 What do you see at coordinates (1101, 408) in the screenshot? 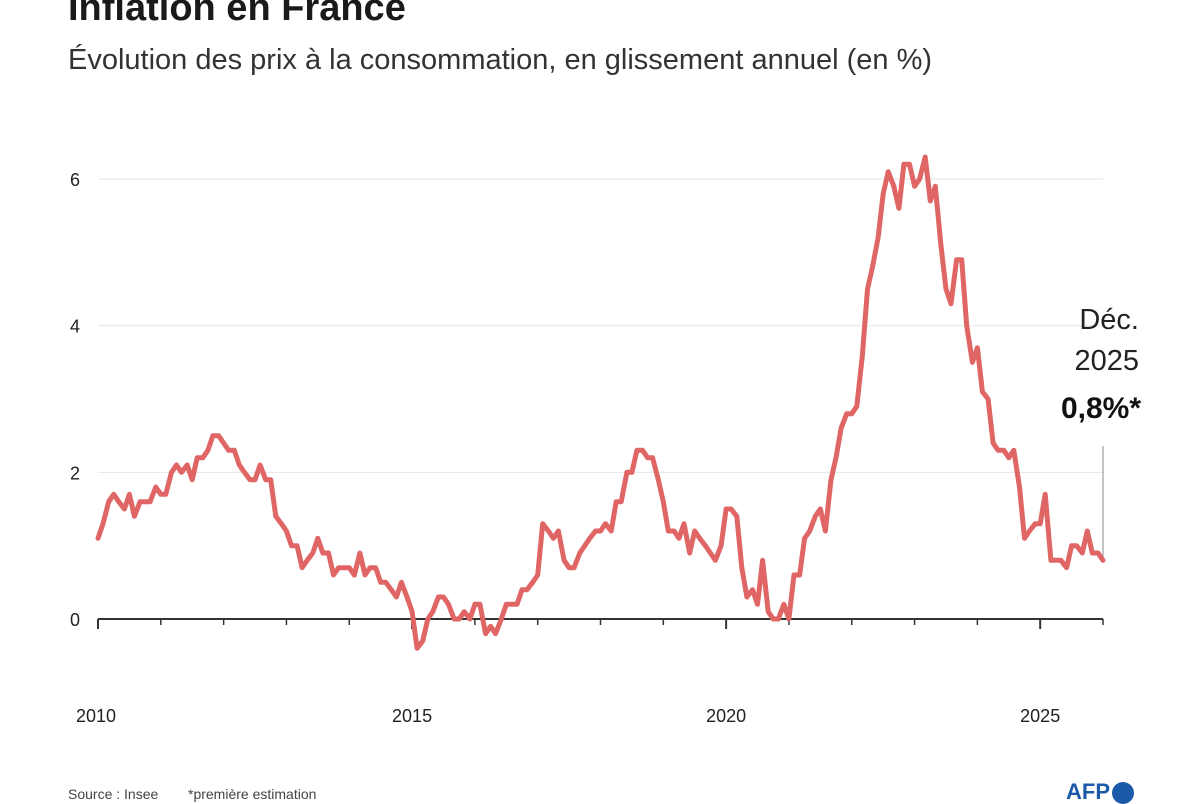
I see `annotation-value: 0,8%*` at bounding box center [1101, 408].